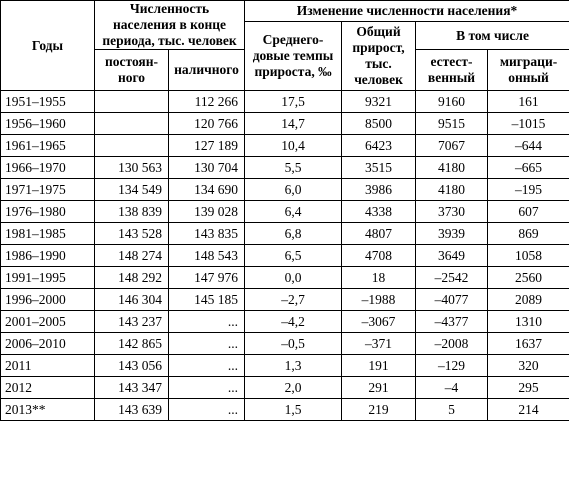 The width and height of the screenshot is (569, 497). What do you see at coordinates (528, 343) in the screenshot?
I see `migration-growth-cell: 1637` at bounding box center [528, 343].